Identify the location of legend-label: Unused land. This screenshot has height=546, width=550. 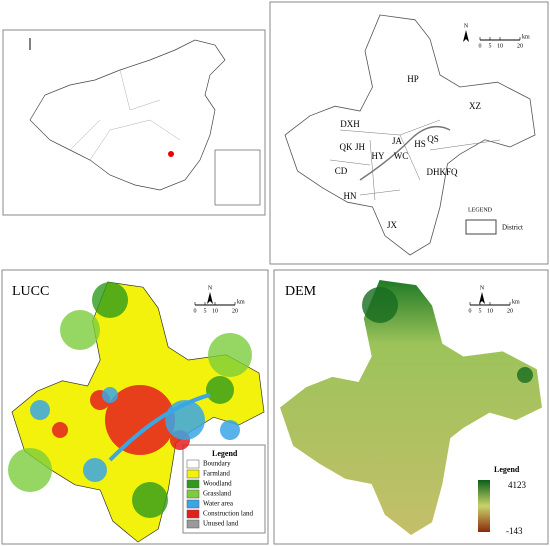
(221, 524).